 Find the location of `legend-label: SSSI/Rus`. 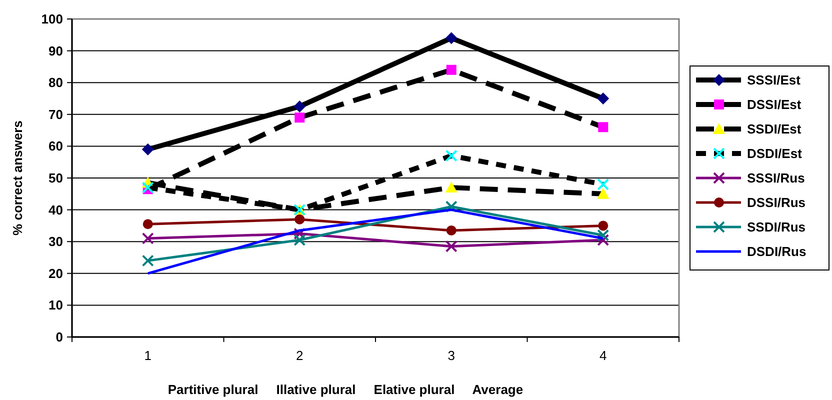

legend-label: SSSI/Rus is located at coordinates (776, 178).